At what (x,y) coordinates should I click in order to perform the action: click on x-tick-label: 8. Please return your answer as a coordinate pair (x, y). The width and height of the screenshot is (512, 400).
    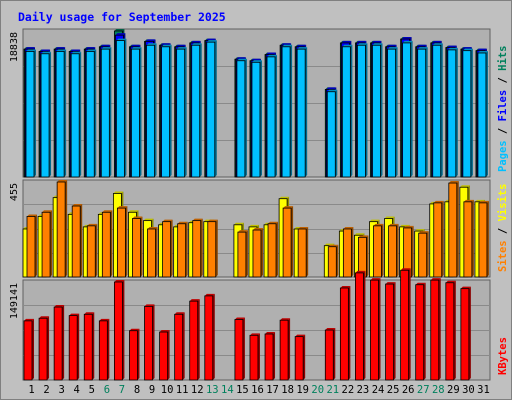
    Looking at the image, I should click on (137, 390).